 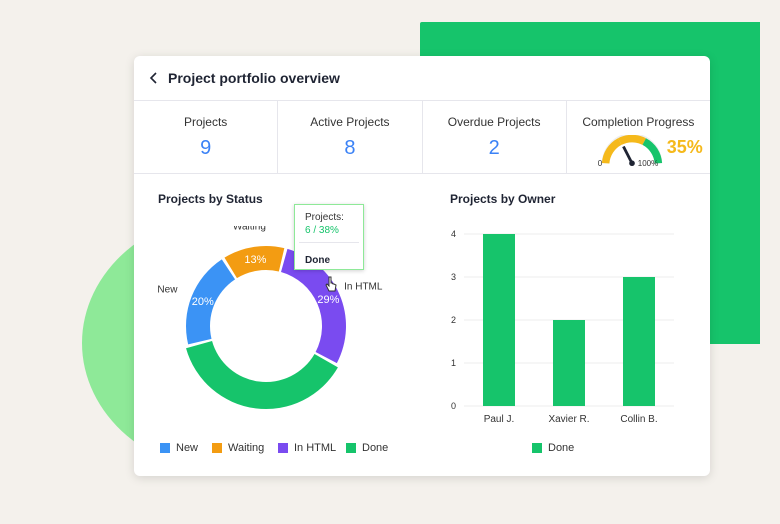 What do you see at coordinates (639, 341) in the screenshot?
I see `bar-collin-b-` at bounding box center [639, 341].